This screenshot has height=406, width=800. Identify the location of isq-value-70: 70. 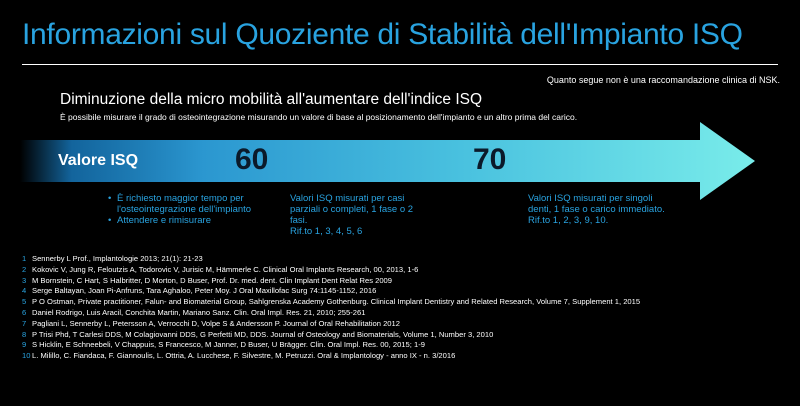
(490, 159).